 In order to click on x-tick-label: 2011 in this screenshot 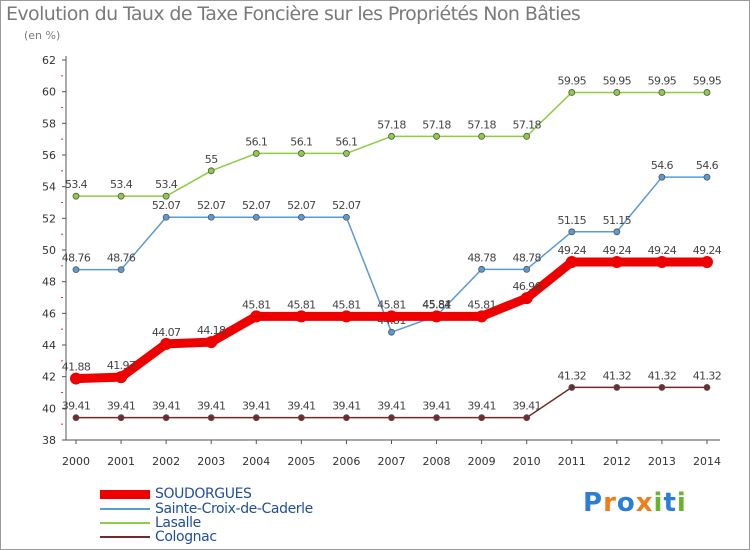, I will do `click(572, 461)`.